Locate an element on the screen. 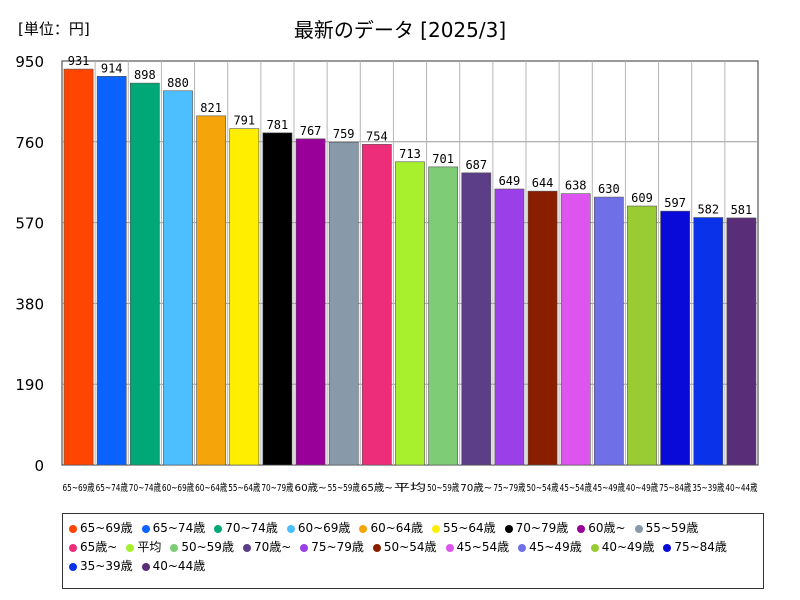  data-label: 821 is located at coordinates (211, 108).